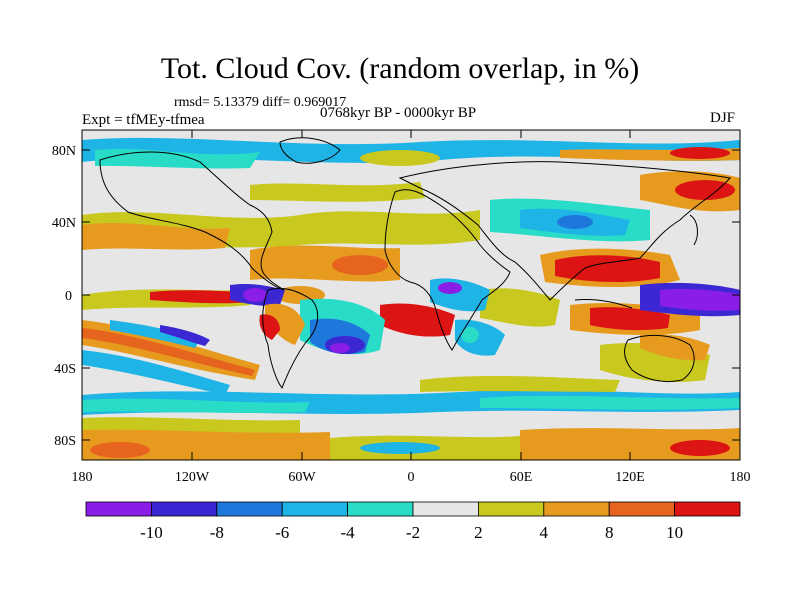 This screenshot has width=800, height=600. I want to click on season-label: DJF, so click(723, 118).